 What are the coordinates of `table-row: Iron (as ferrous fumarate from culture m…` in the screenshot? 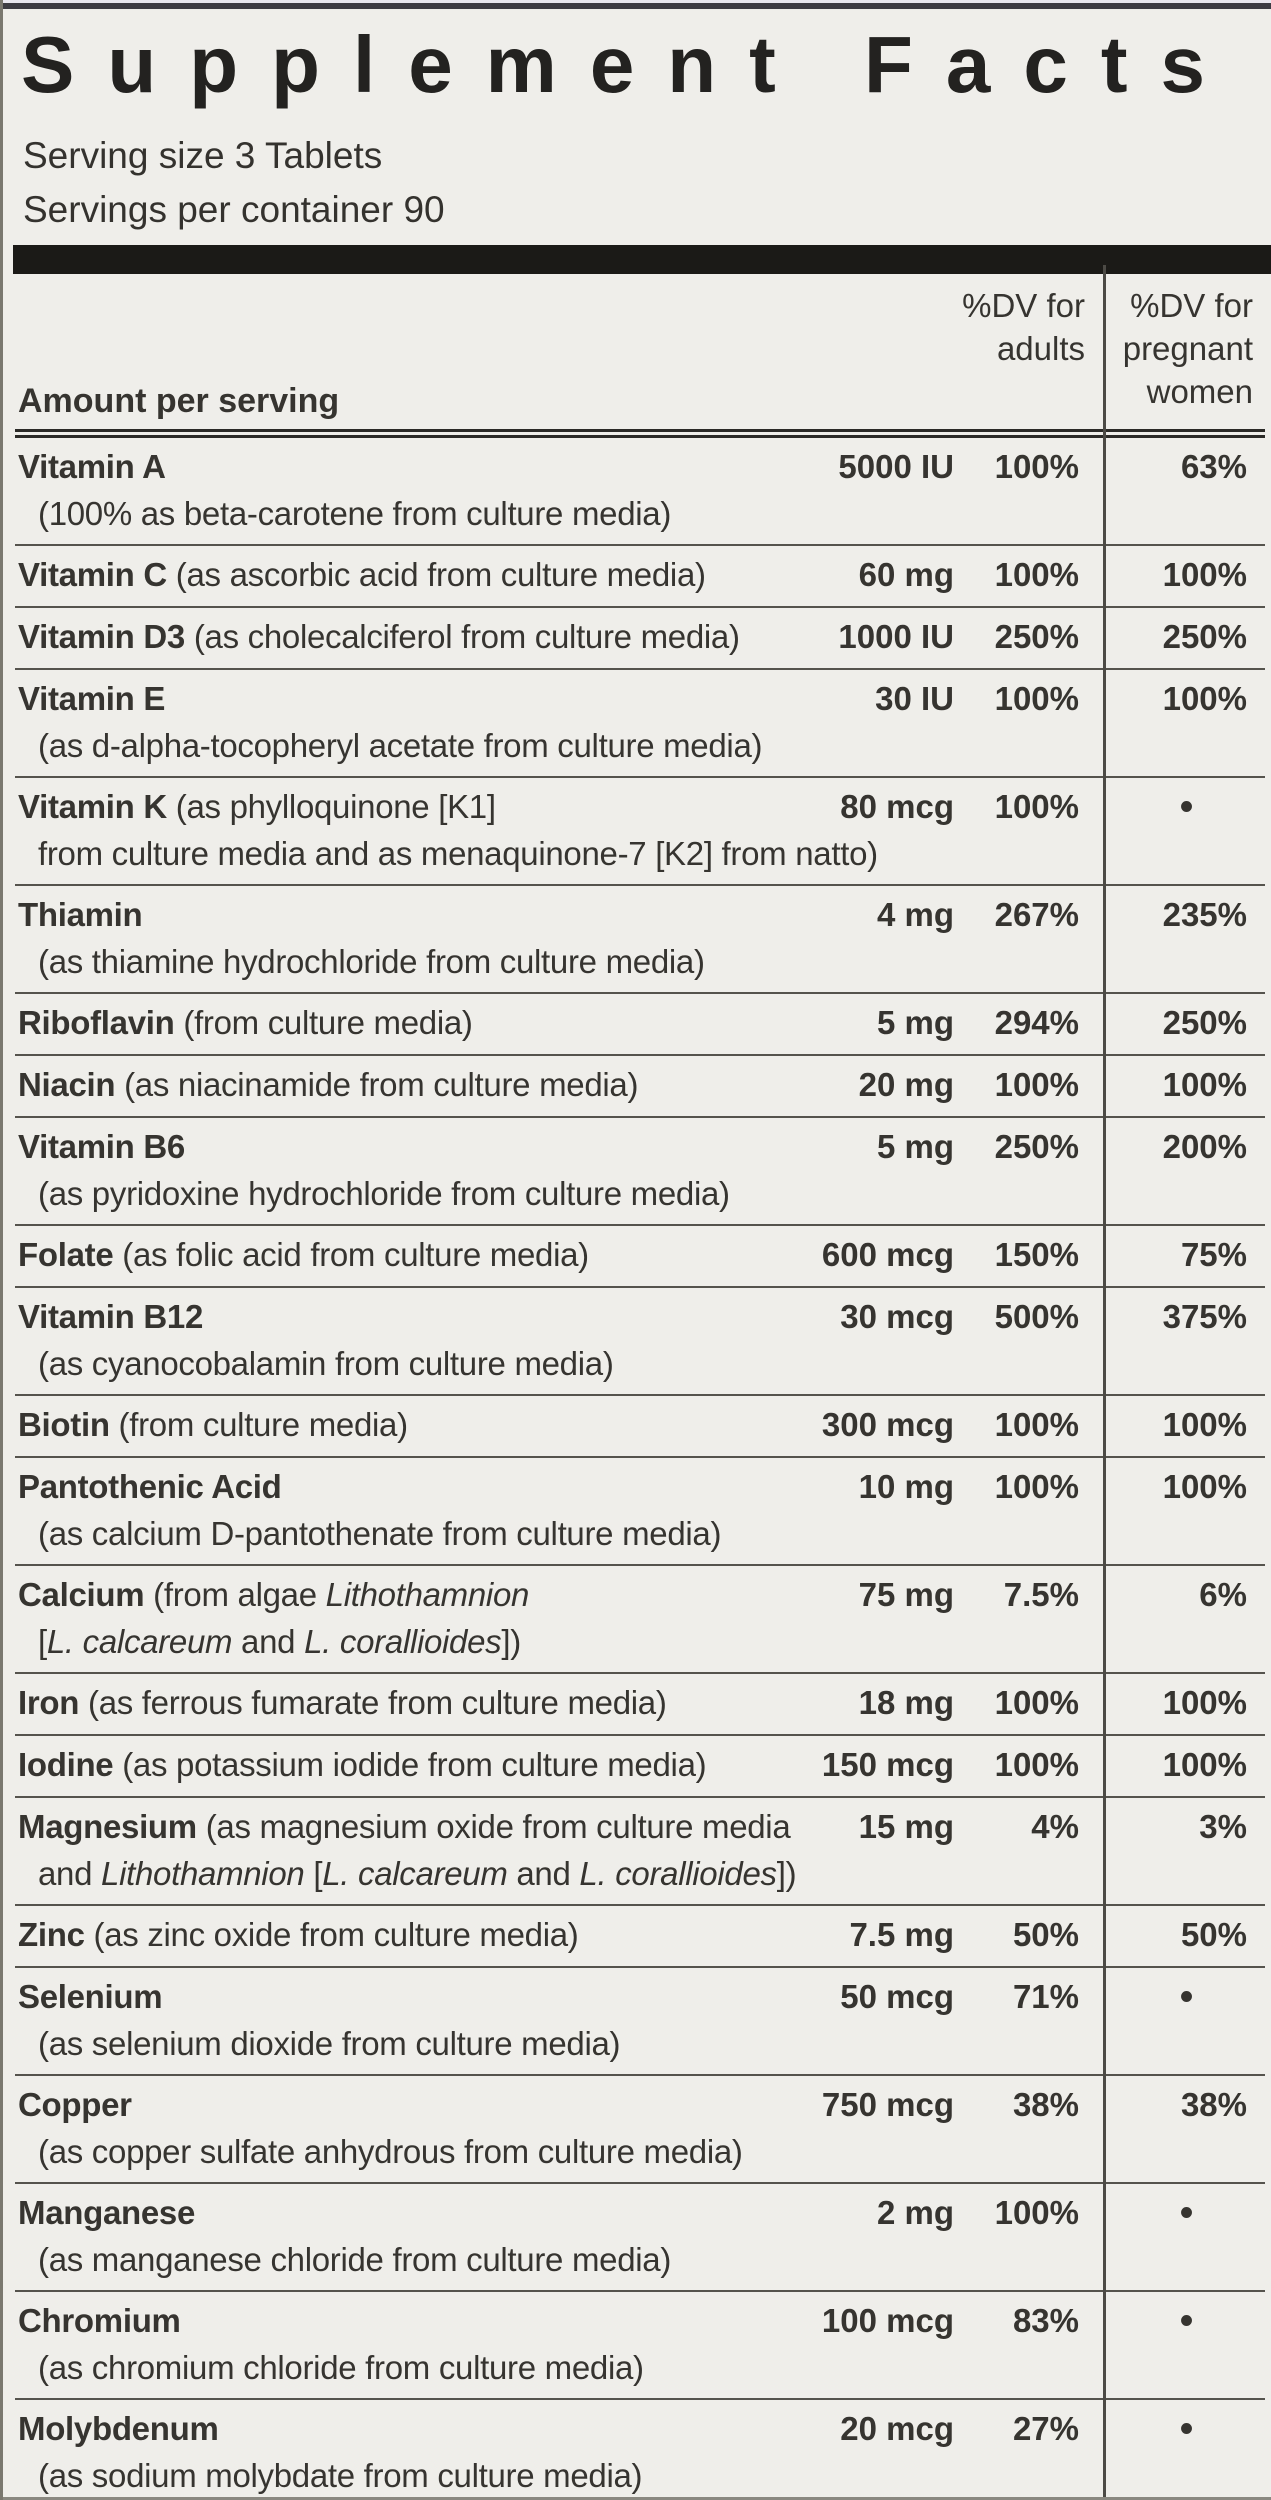 It's located at (640, 1703).